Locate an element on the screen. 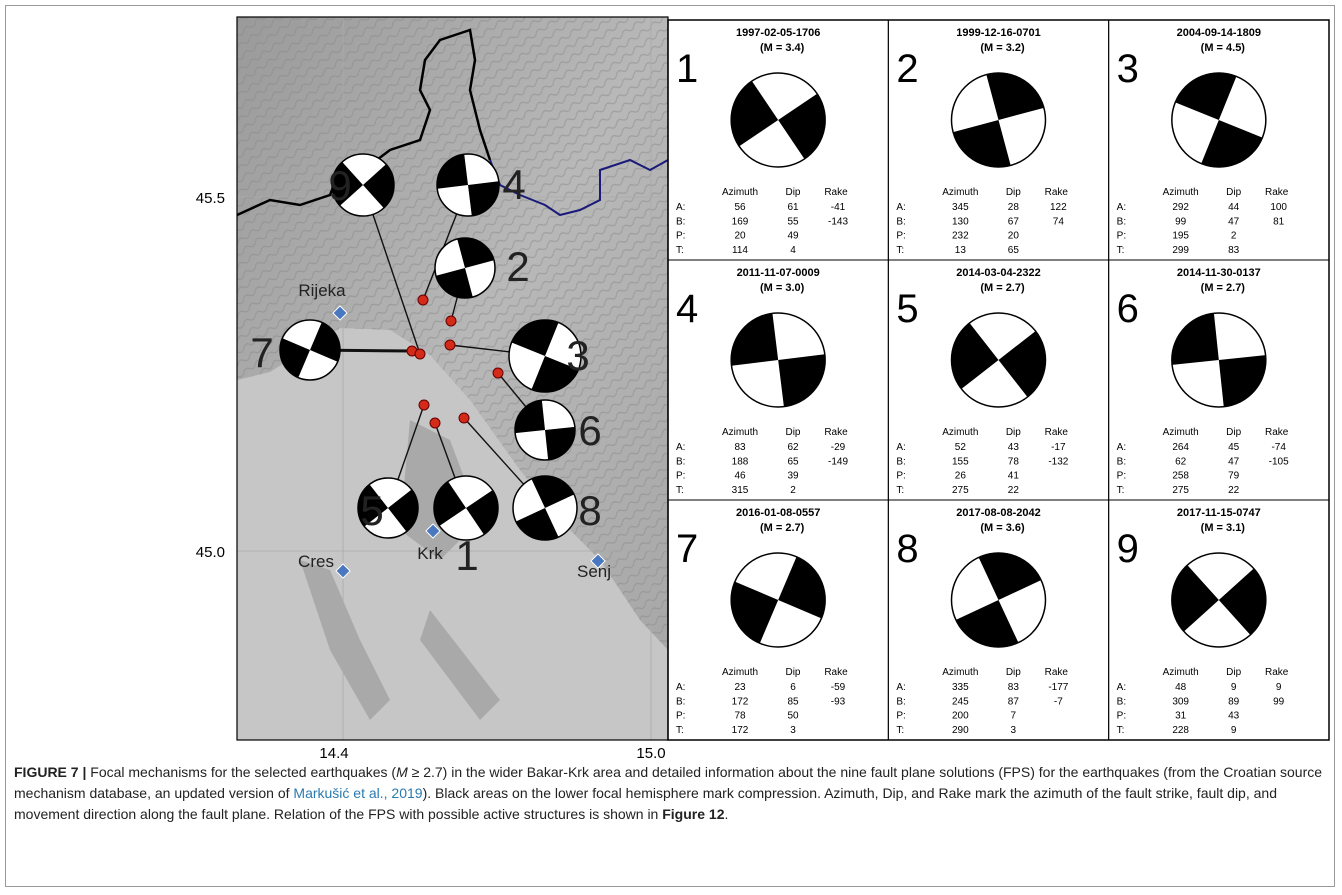 This screenshot has height=895, width=1342. table-value: 200 is located at coordinates (960, 716).